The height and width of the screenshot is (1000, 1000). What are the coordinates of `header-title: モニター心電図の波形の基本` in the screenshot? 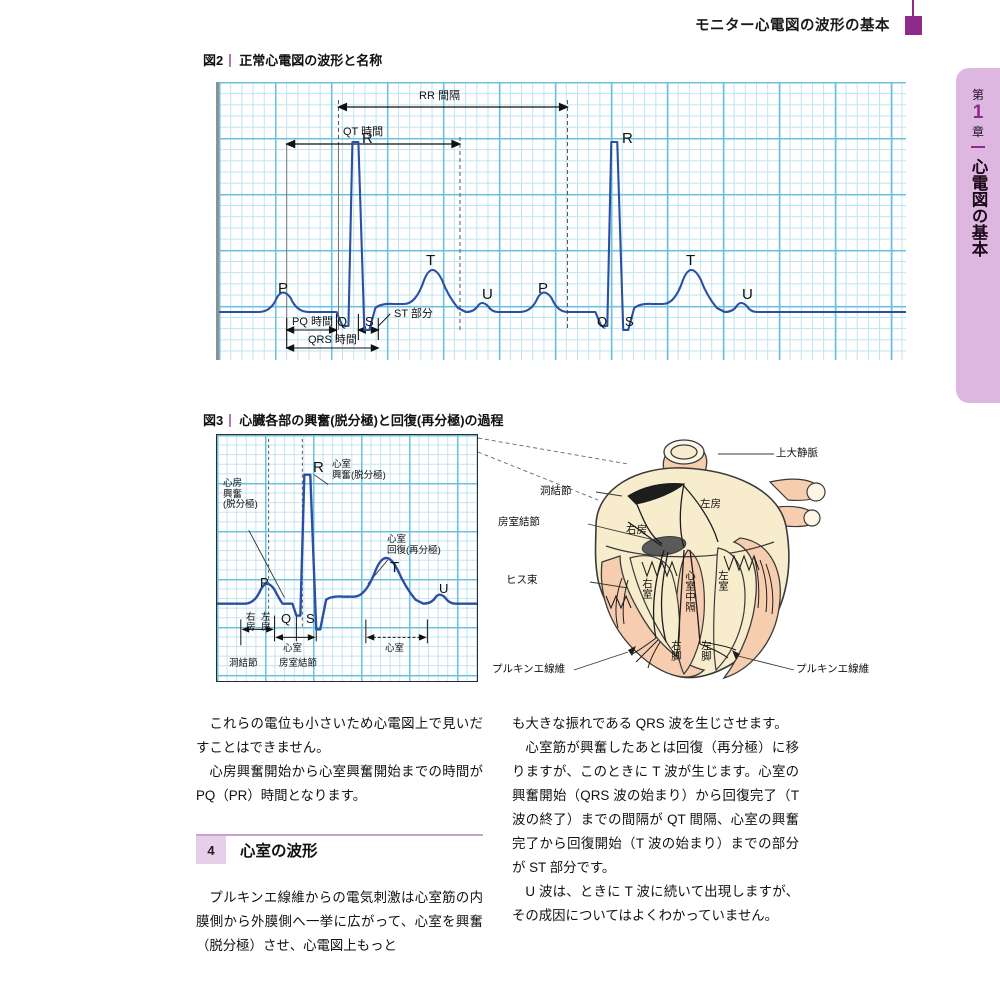 It's located at (792, 26).